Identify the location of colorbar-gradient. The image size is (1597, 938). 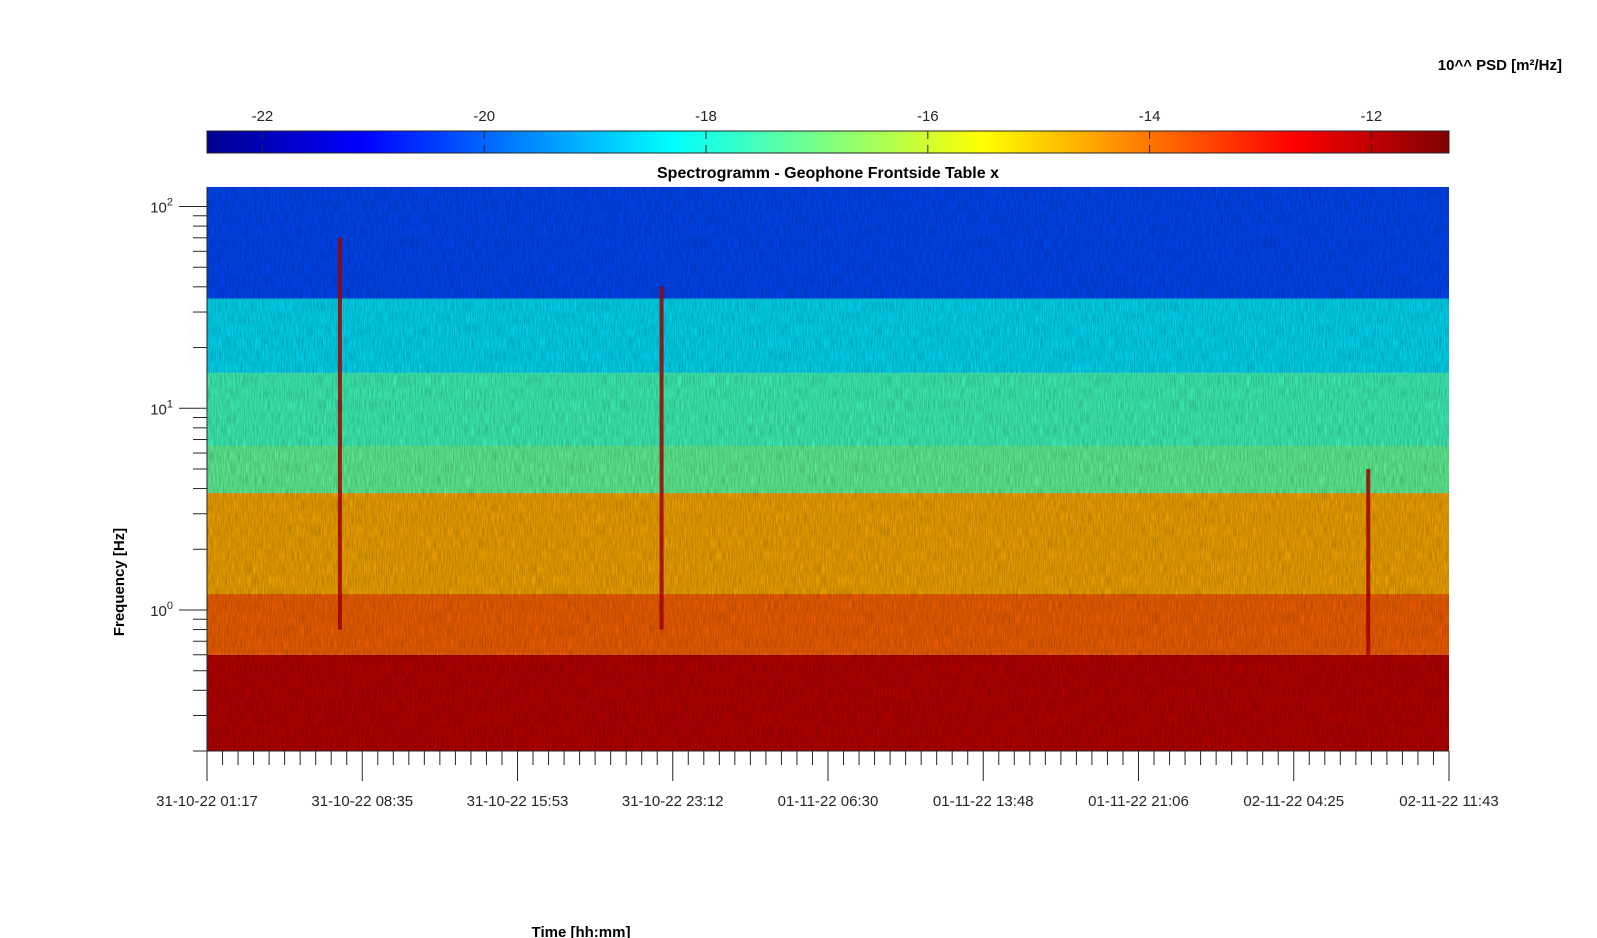
(828, 142).